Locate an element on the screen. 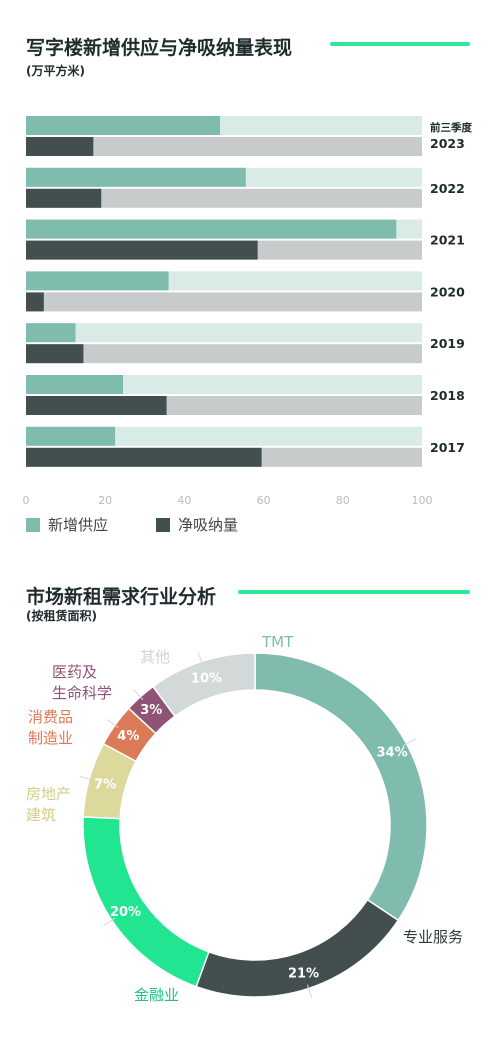 The width and height of the screenshot is (500, 1057). donut-chart-subtitle: (按租赁面积) is located at coordinates (61, 616).